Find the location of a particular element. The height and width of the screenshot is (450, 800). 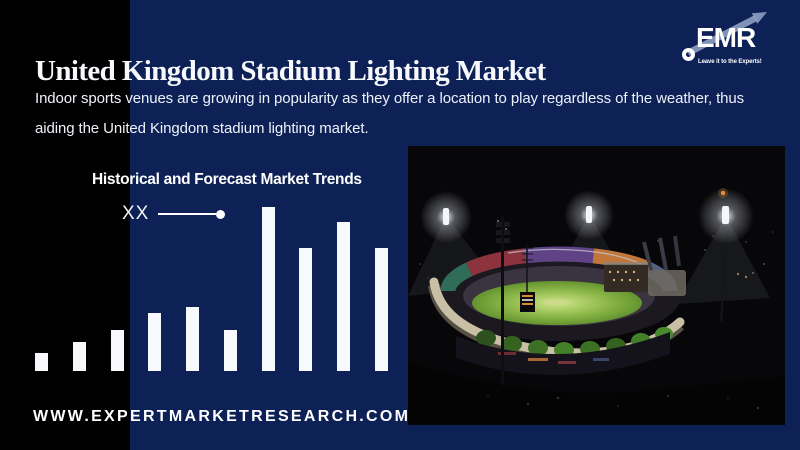

scoreboard is located at coordinates (527, 278).